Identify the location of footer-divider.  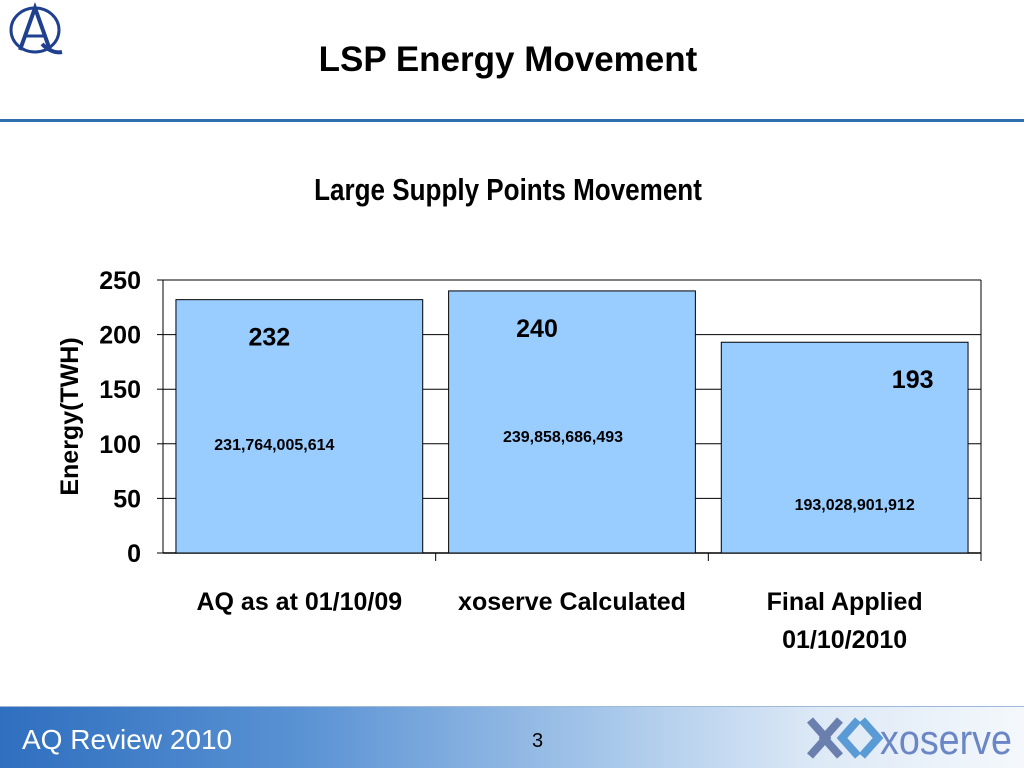
(512, 706).